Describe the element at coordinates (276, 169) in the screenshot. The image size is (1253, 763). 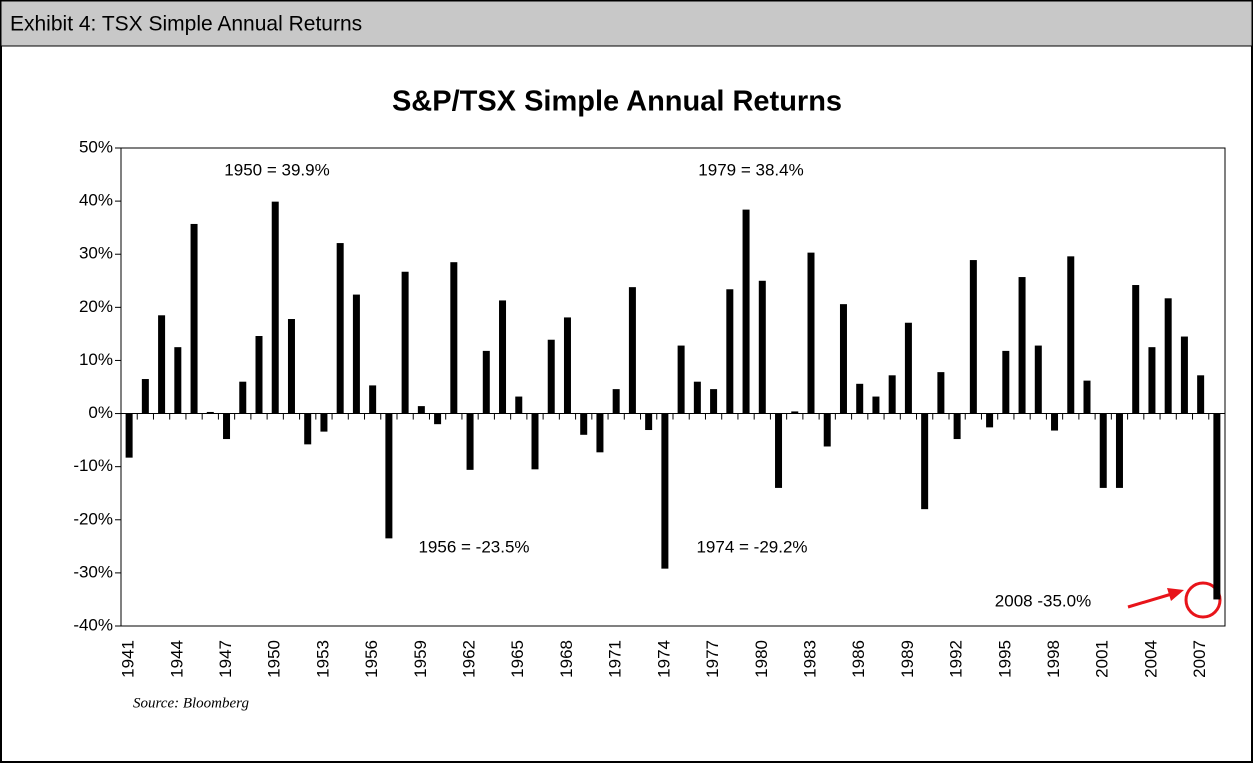
I see `annotation: 1950 = 39.9%` at that location.